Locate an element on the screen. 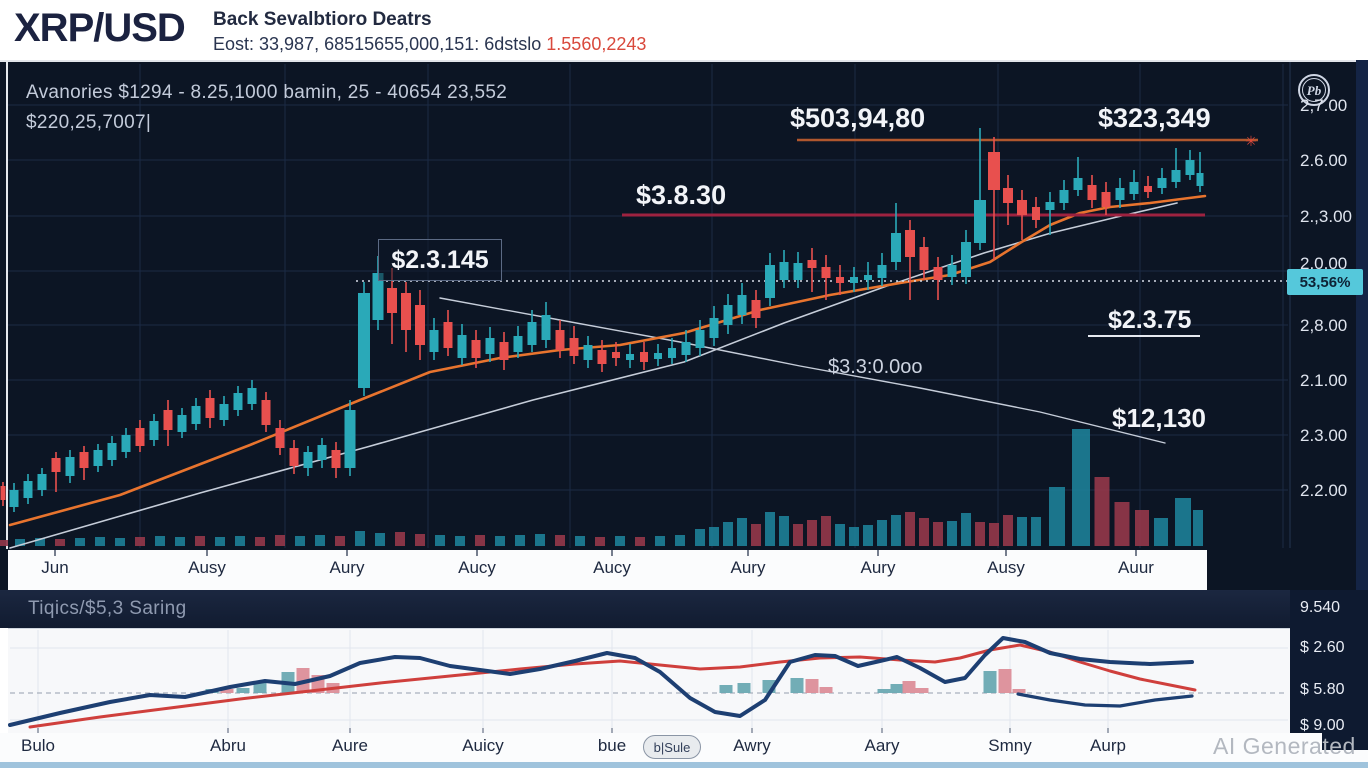 The image size is (1368, 768). ind-tick-3: $ 9.00 is located at coordinates (1322, 725).